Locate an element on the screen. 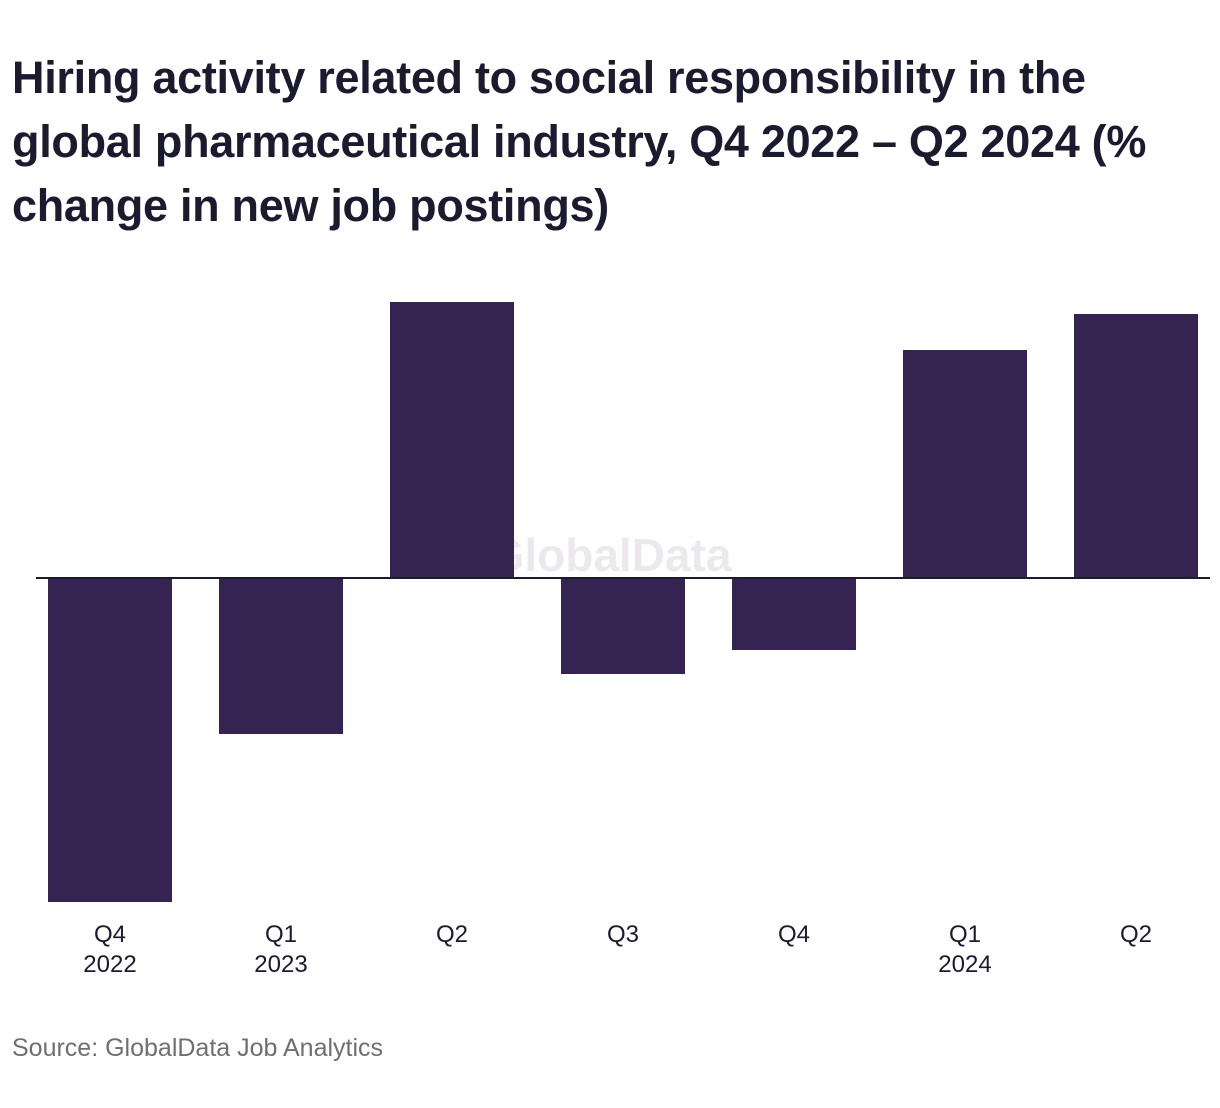 This screenshot has height=1108, width=1220. x-axis-labels: Q4 2022 Q1 2023 Q2 Q3 Q4 Q1 2024 Q2 is located at coordinates (617, 949).